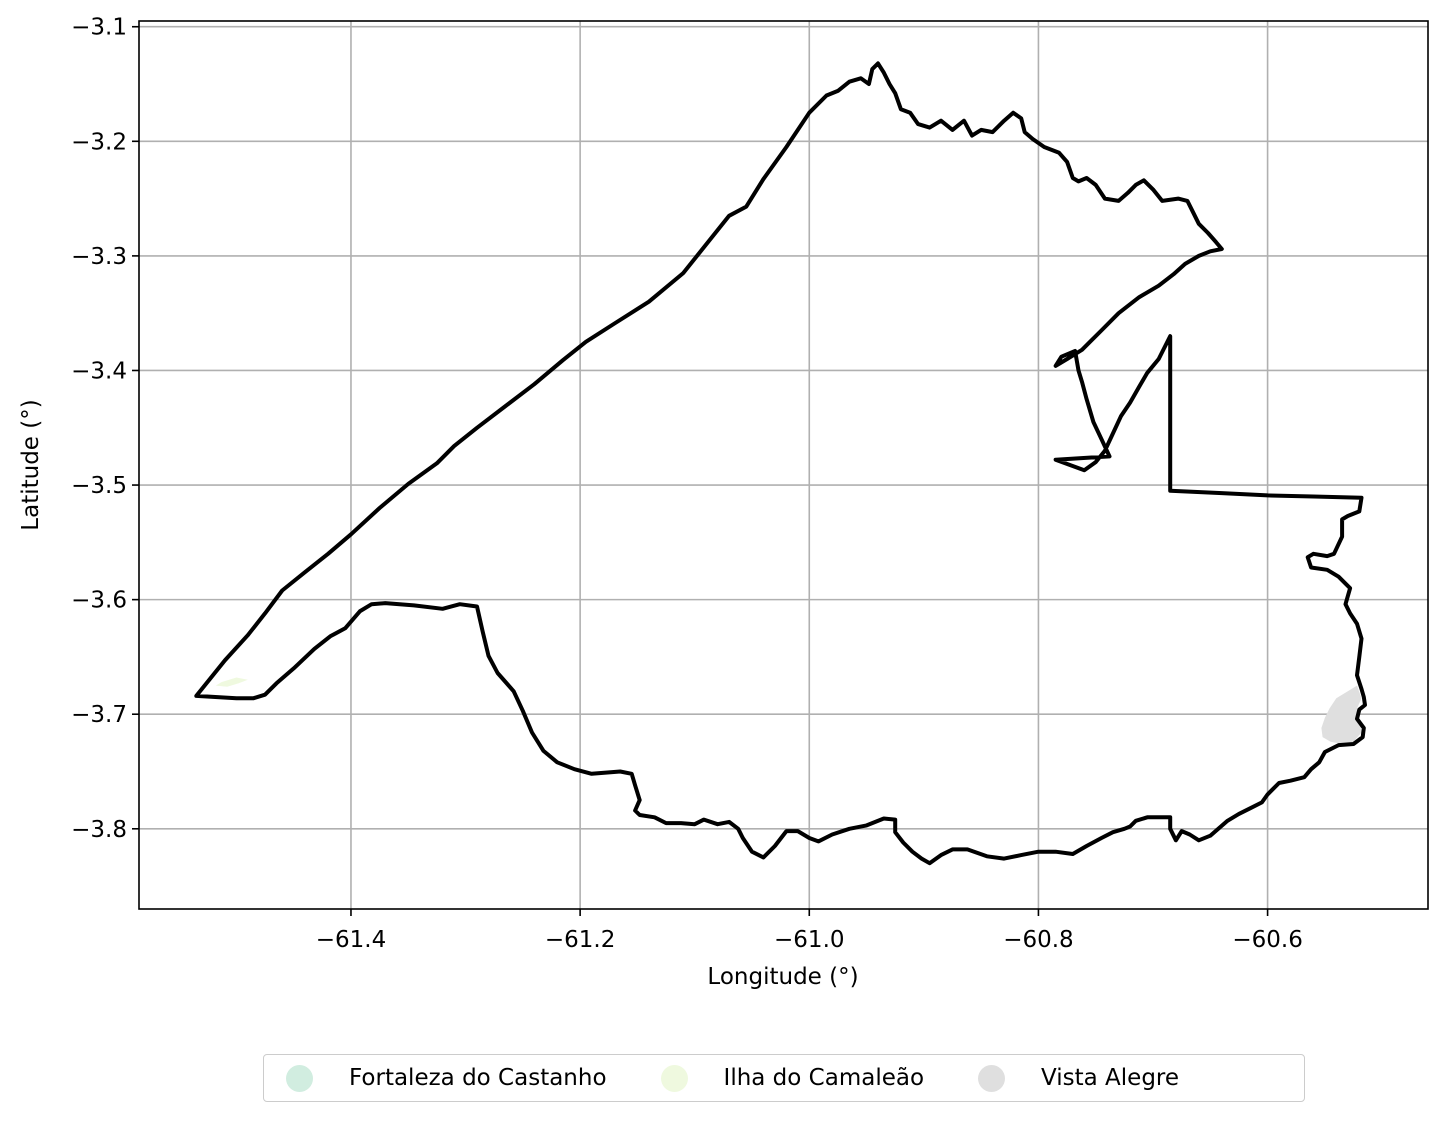  I want to click on y-tick-label-7: −3.8, so click(99, 830).